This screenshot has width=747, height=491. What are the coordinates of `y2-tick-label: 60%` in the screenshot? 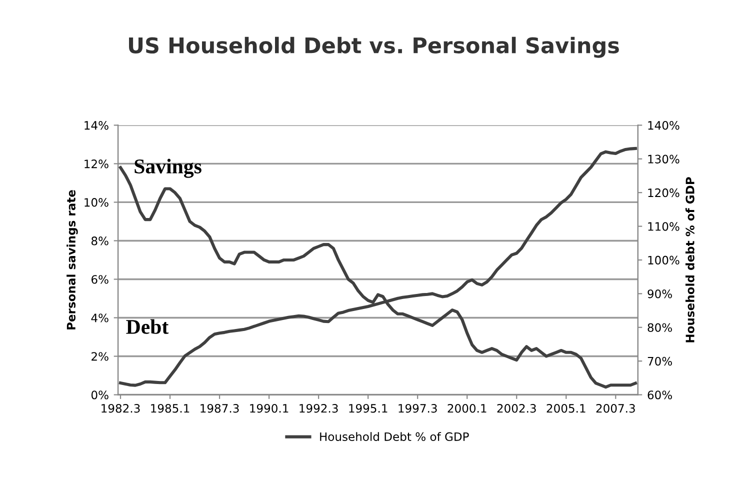 It's located at (660, 395).